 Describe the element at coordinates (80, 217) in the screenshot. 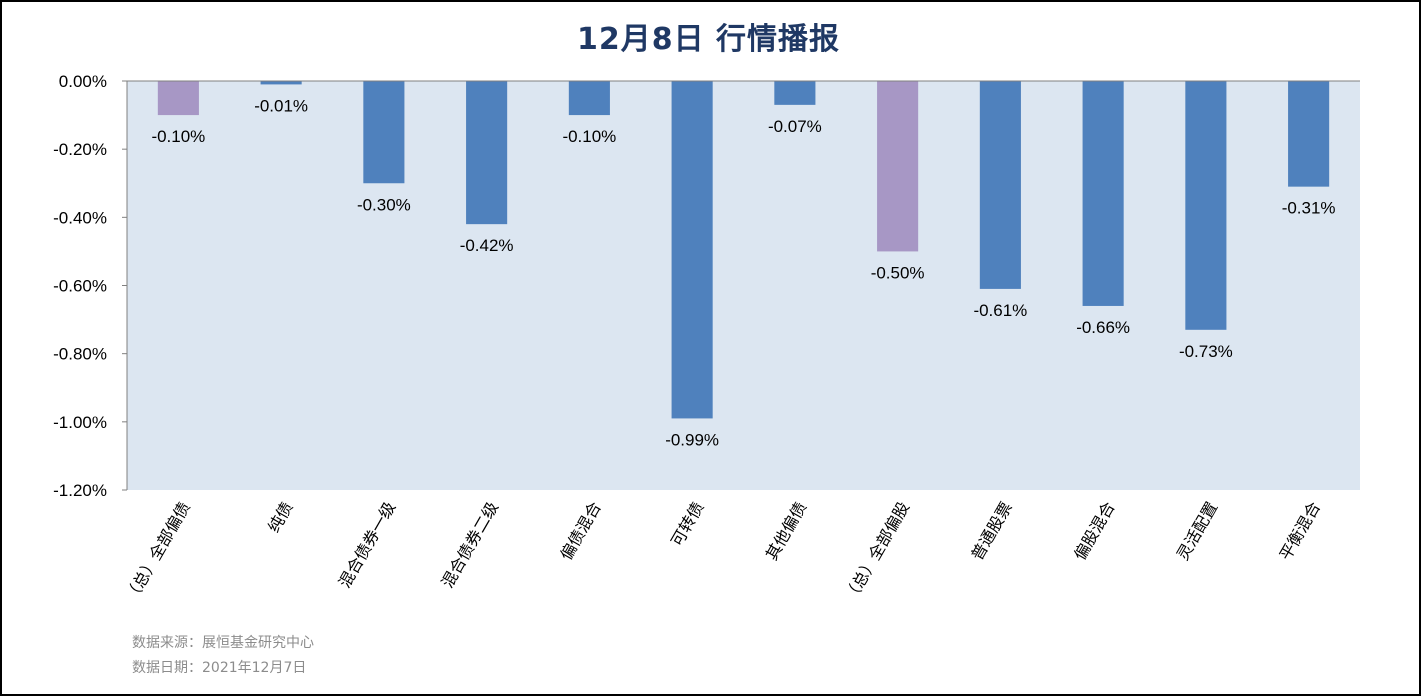

I see `y-tick-label: -0.40%` at that location.